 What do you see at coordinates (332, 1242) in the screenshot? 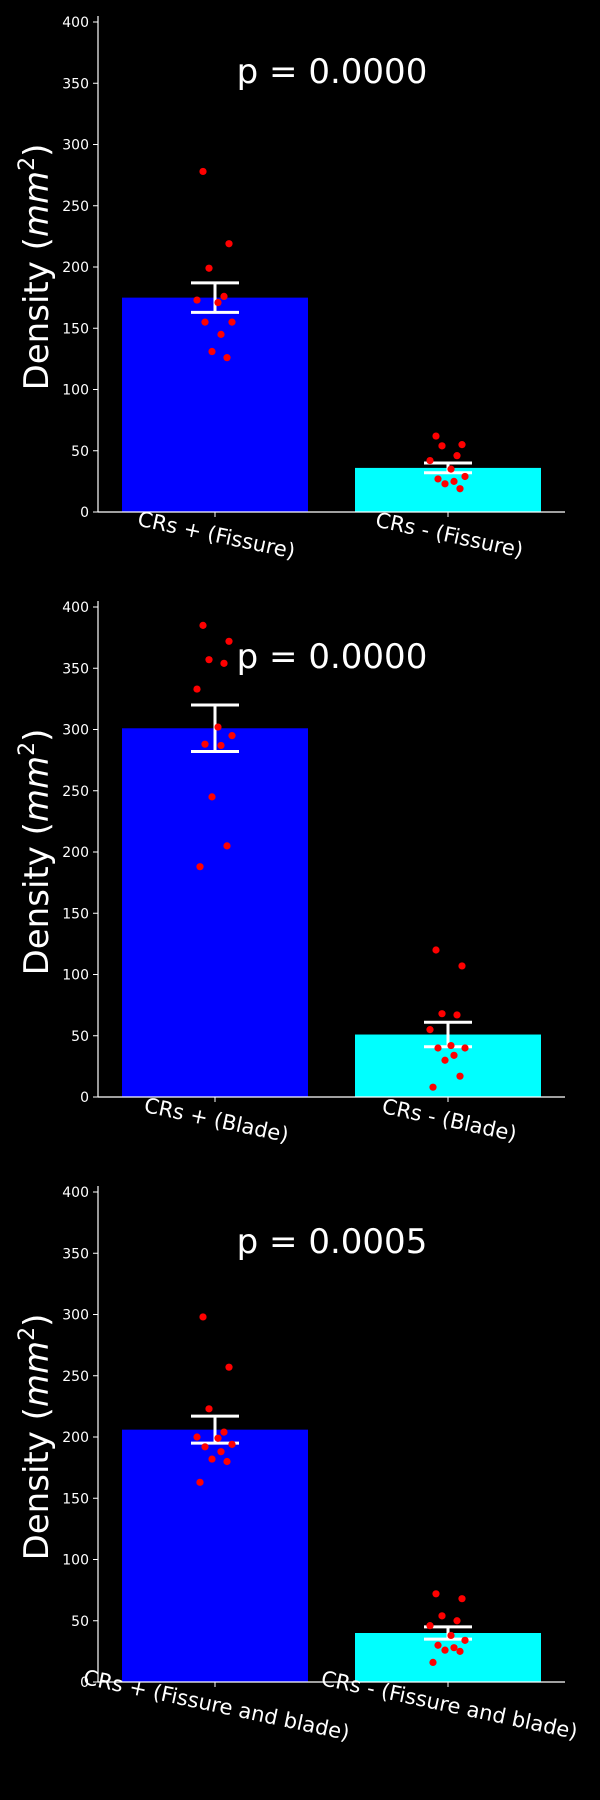
I see `p-value-annotation: p = 0.0005` at bounding box center [332, 1242].